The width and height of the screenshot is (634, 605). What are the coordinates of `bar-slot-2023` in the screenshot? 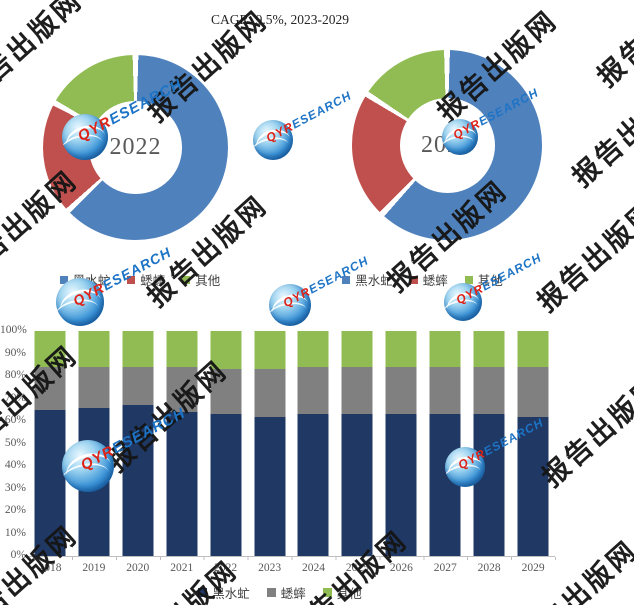 It's located at (270, 443).